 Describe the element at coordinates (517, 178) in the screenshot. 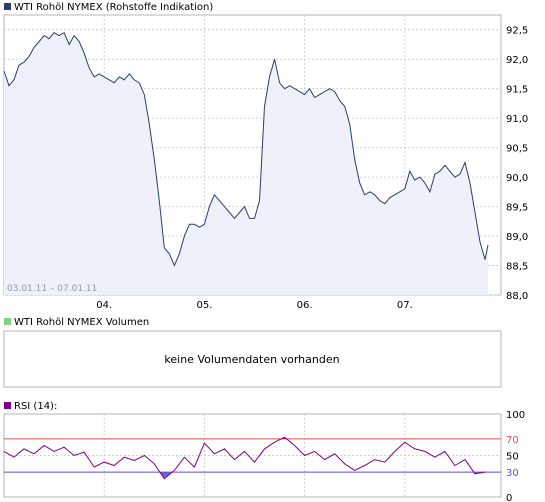

I see `price-y-tick-label: 90,0` at that location.